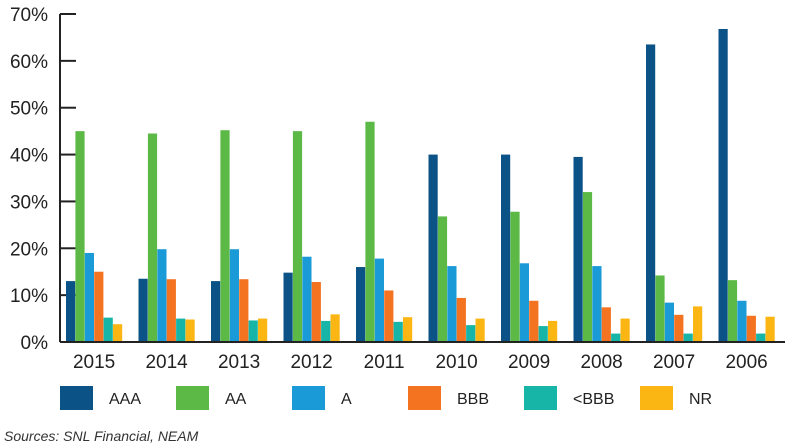  What do you see at coordinates (190, 330) in the screenshot?
I see `bar-2014-NR` at bounding box center [190, 330].